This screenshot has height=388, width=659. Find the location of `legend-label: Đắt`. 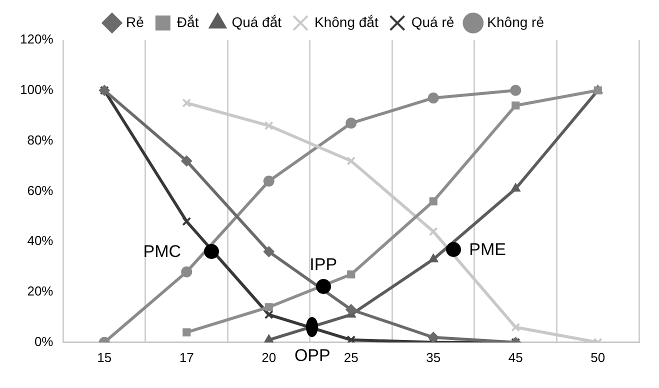

legend-label: Đắt is located at coordinates (187, 22).